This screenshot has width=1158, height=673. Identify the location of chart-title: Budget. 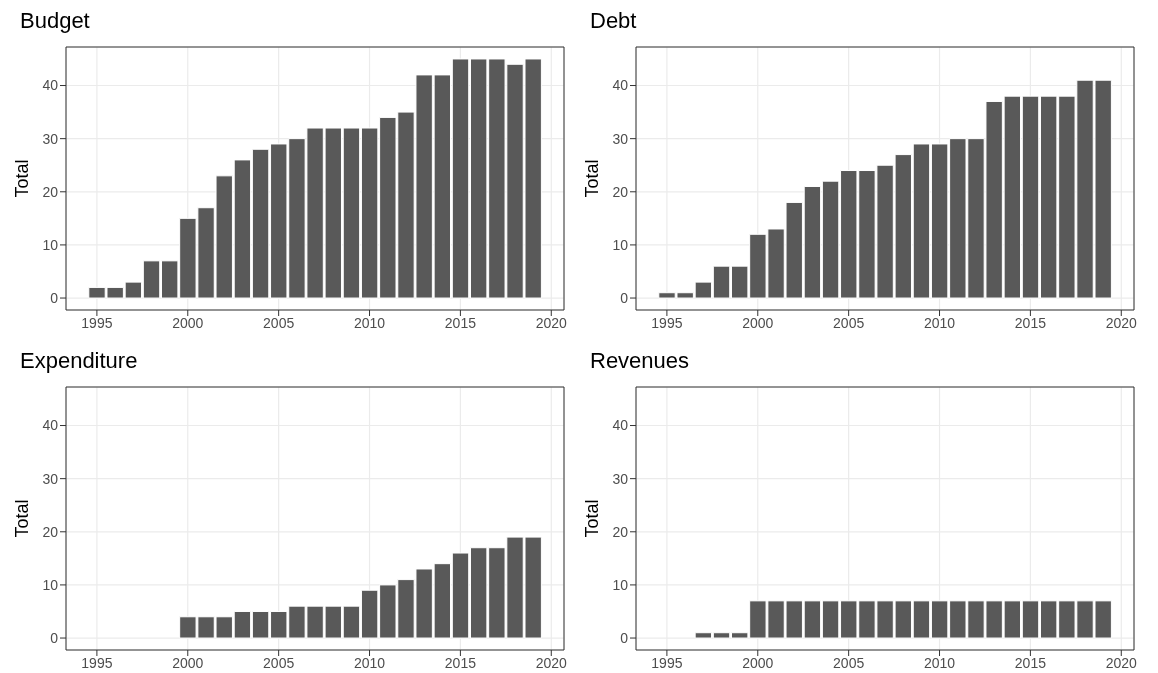
(55, 21).